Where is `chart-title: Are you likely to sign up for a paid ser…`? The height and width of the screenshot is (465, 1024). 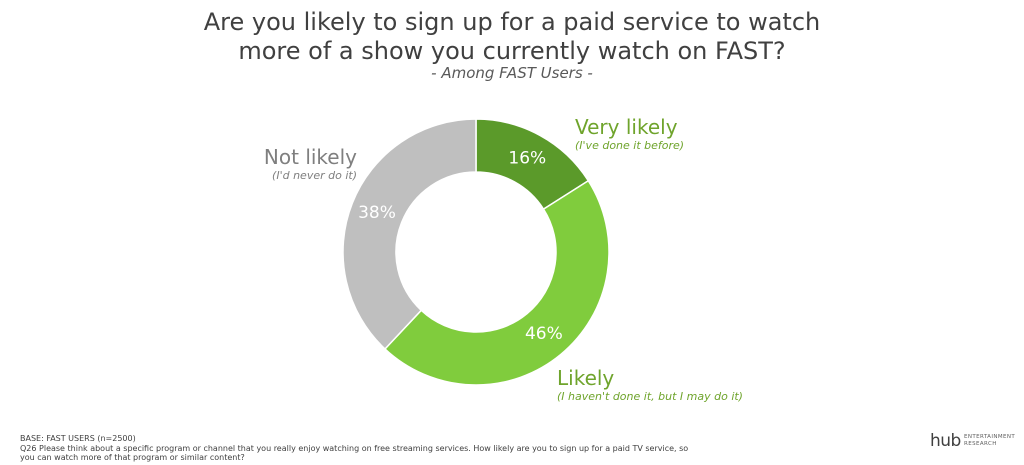 chart-title: Are you likely to sign up for a paid ser… is located at coordinates (512, 37).